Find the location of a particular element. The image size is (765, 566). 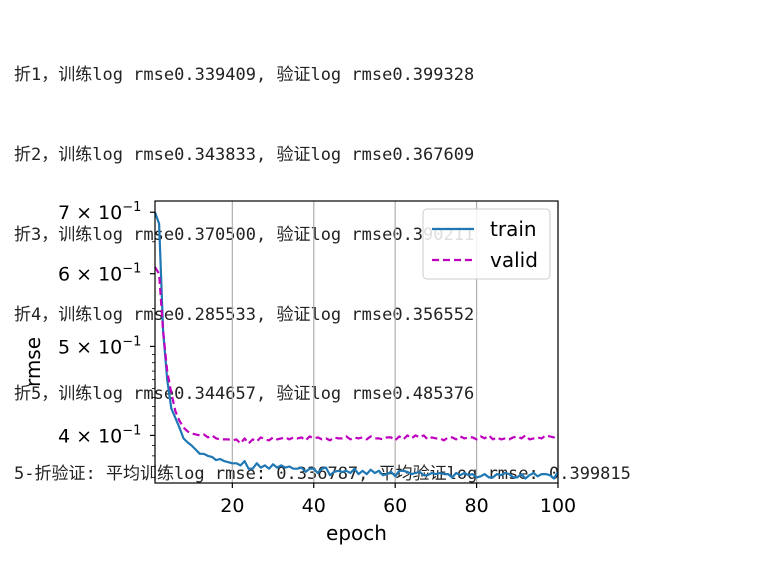

legend-label-valid: valid is located at coordinates (514, 260).